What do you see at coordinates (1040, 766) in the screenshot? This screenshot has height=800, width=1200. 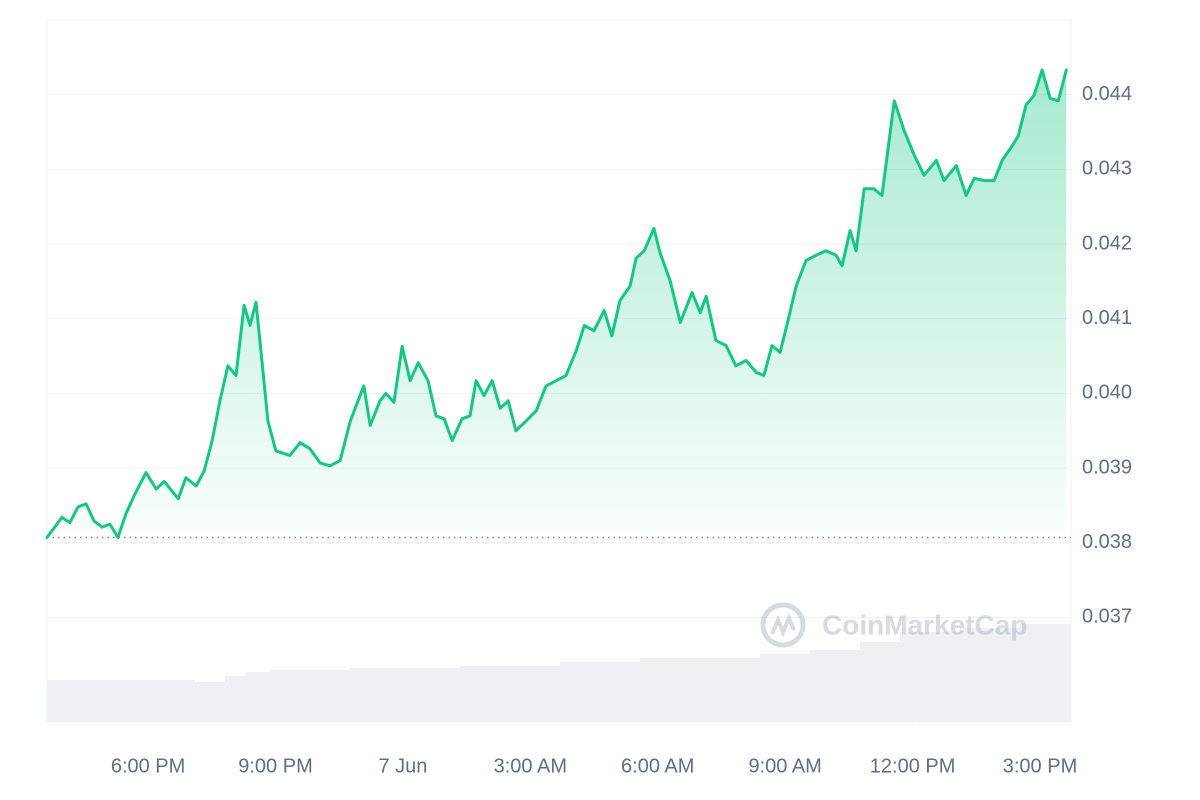 I see `x-tick-label: 3:00 PM` at bounding box center [1040, 766].